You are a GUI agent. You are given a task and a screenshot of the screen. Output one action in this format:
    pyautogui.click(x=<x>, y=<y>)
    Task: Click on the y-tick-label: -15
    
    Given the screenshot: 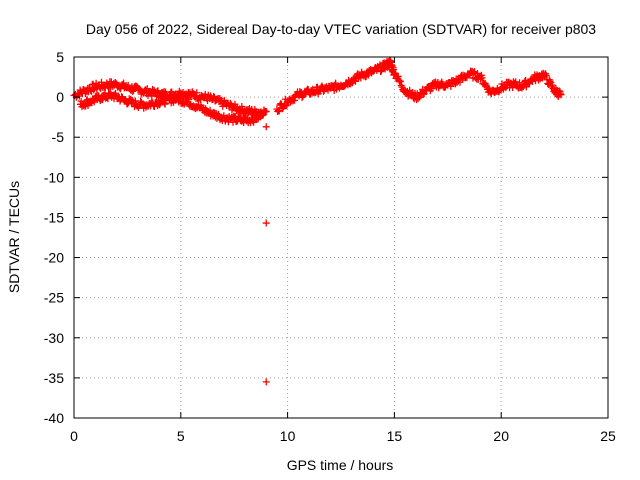 What is the action you would take?
    pyautogui.click(x=54, y=217)
    